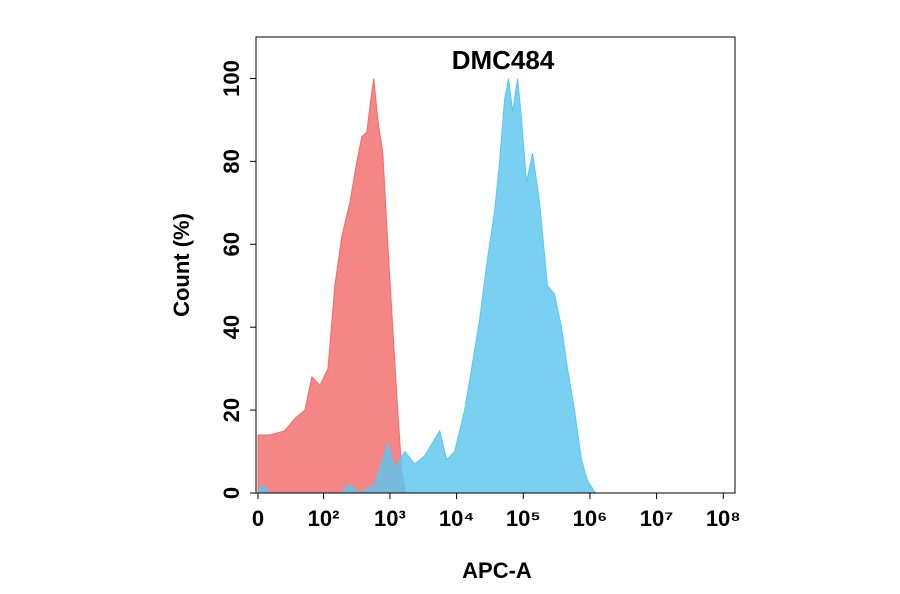 The image size is (900, 594). What do you see at coordinates (497, 570) in the screenshot?
I see `x-axis-label: APC-A` at bounding box center [497, 570].